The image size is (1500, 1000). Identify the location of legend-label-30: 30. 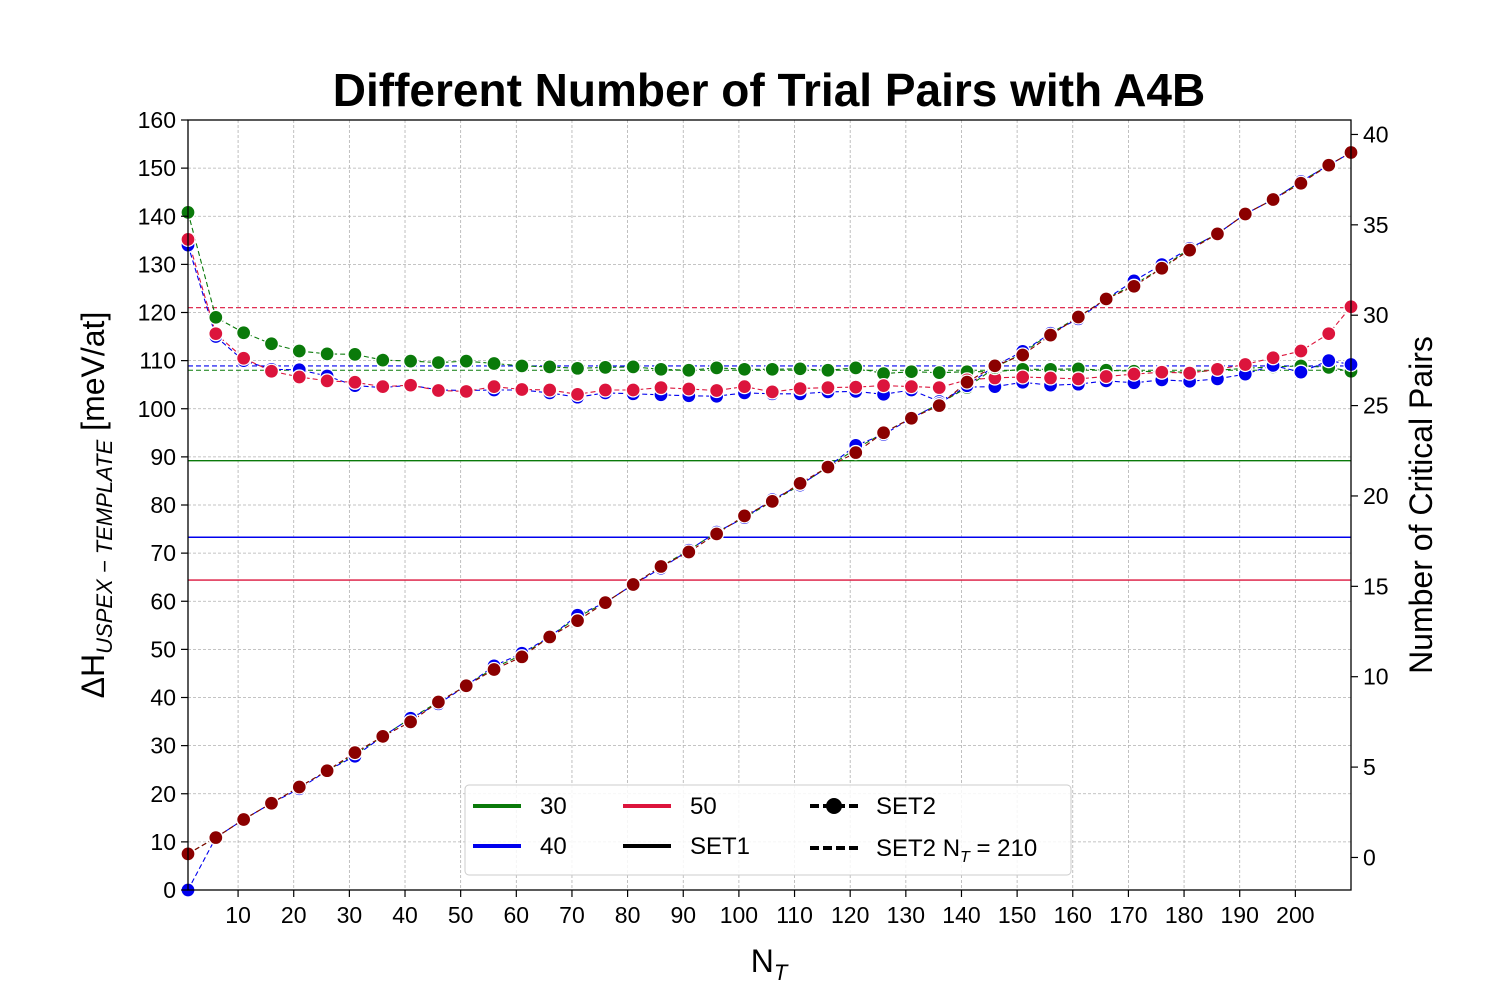
(553, 806).